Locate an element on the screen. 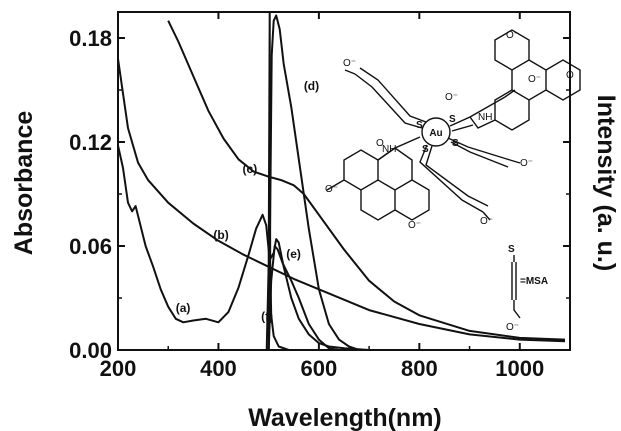  ion-label-7: O⁻ is located at coordinates (486, 221).